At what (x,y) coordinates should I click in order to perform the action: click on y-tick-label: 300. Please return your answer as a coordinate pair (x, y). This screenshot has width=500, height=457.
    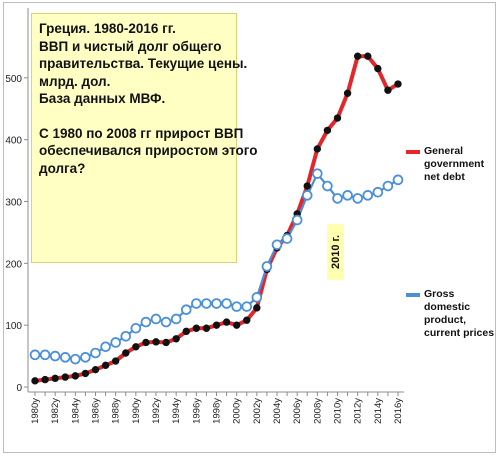
    Looking at the image, I should click on (13, 203).